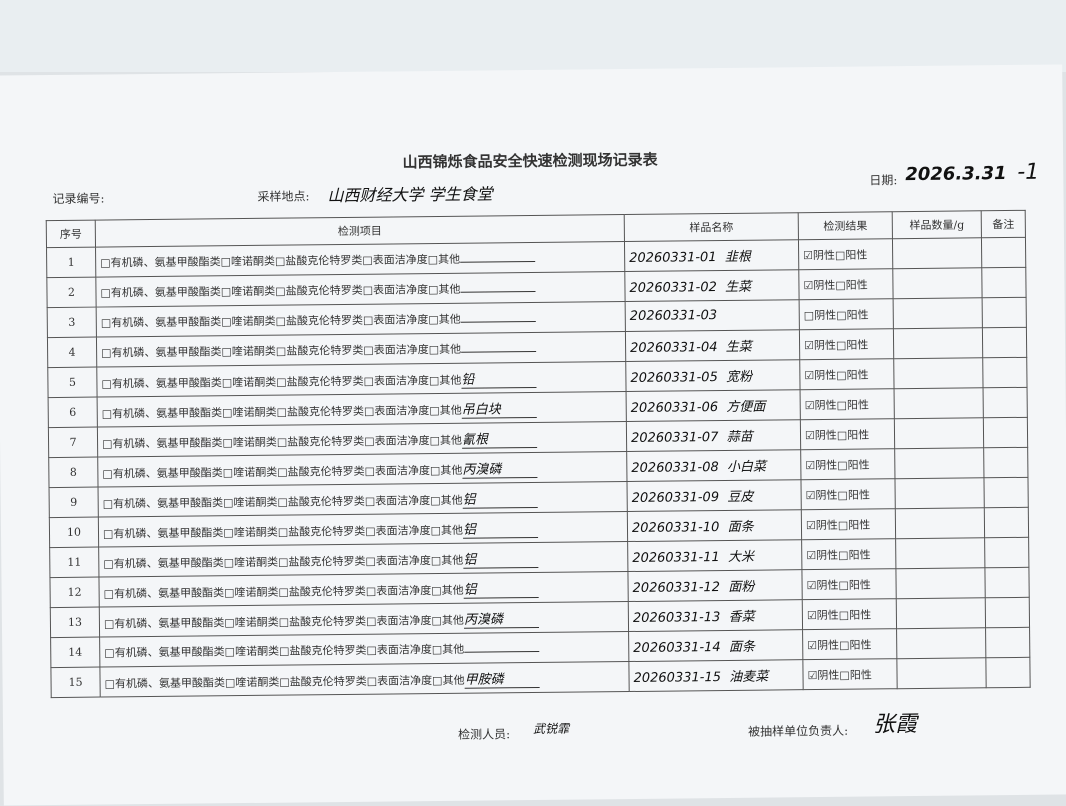 Image resolution: width=1066 pixels, height=806 pixels. What do you see at coordinates (746, 467) in the screenshot?
I see `sample-name: 小白菜` at bounding box center [746, 467].